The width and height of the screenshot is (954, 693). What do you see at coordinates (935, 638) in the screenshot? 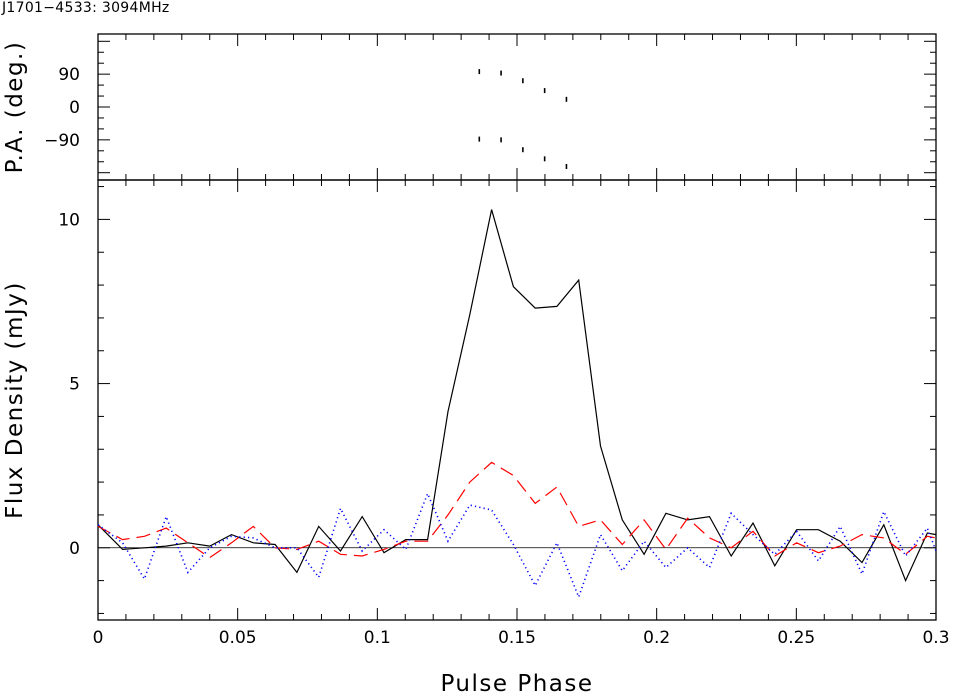
I see `x-tick-label: 0.3` at bounding box center [935, 638].